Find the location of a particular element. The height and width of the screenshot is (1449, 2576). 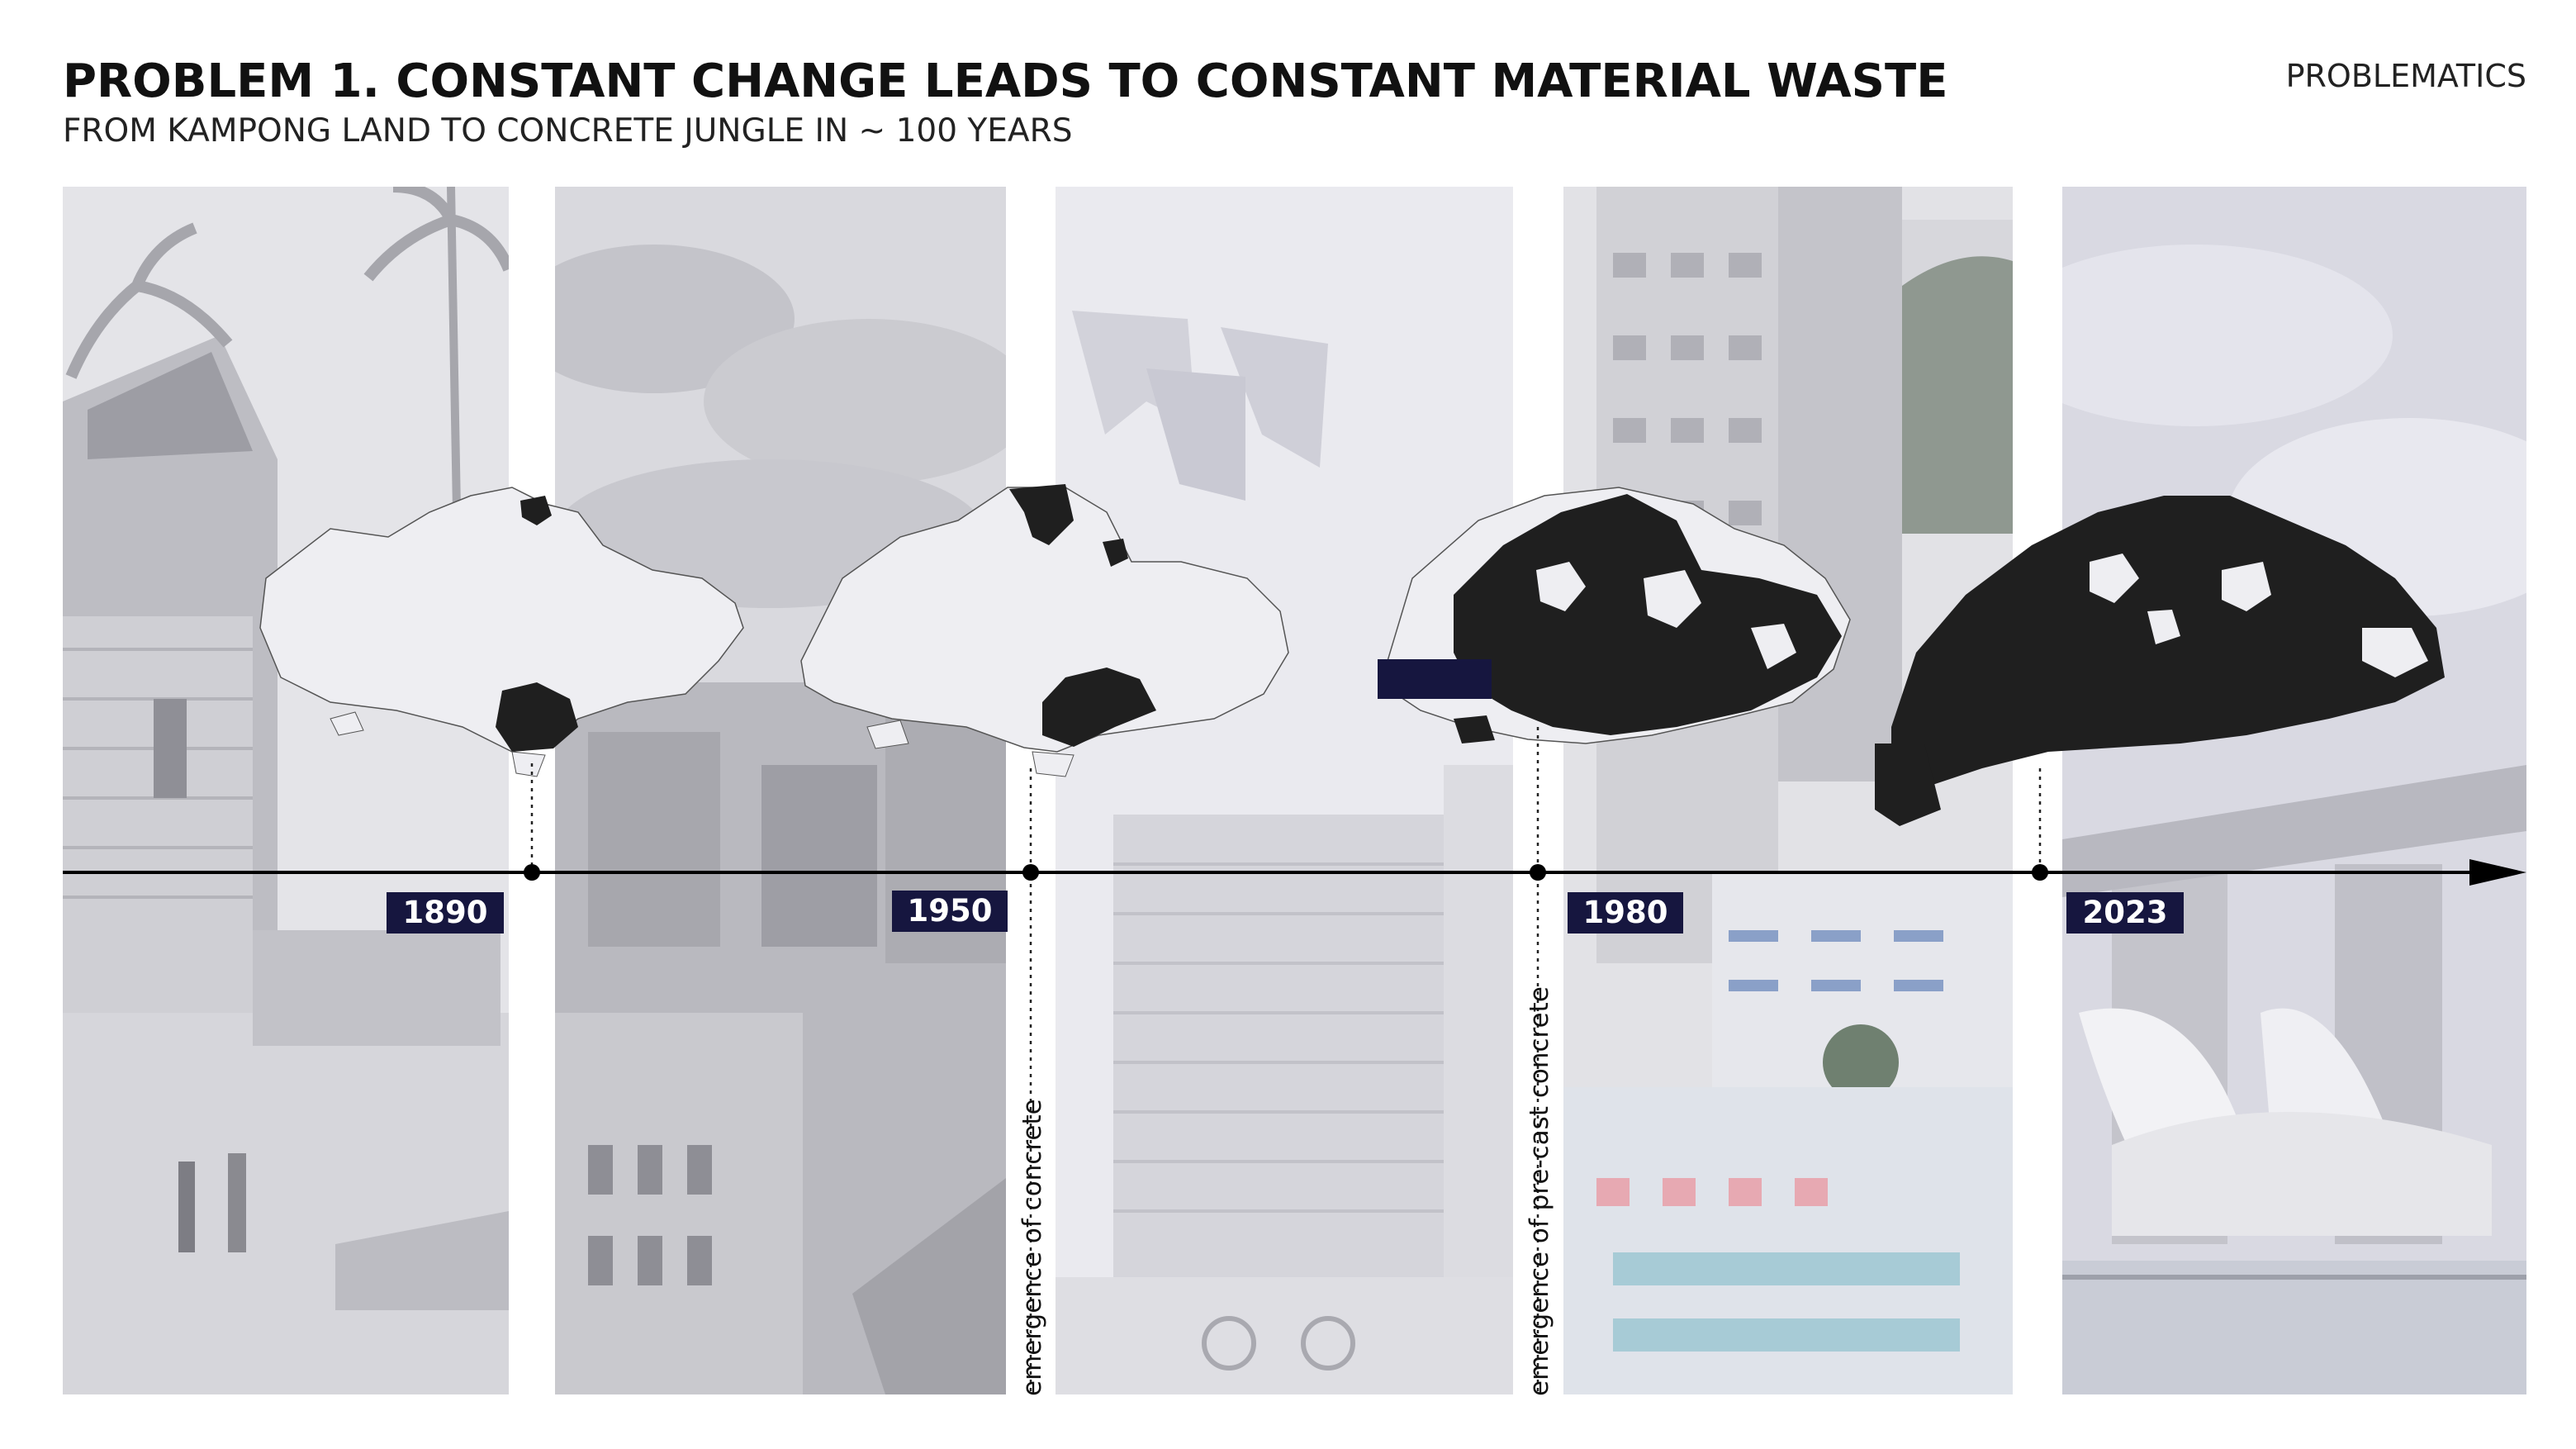

singapore-map-1980 is located at coordinates (1619, 615).